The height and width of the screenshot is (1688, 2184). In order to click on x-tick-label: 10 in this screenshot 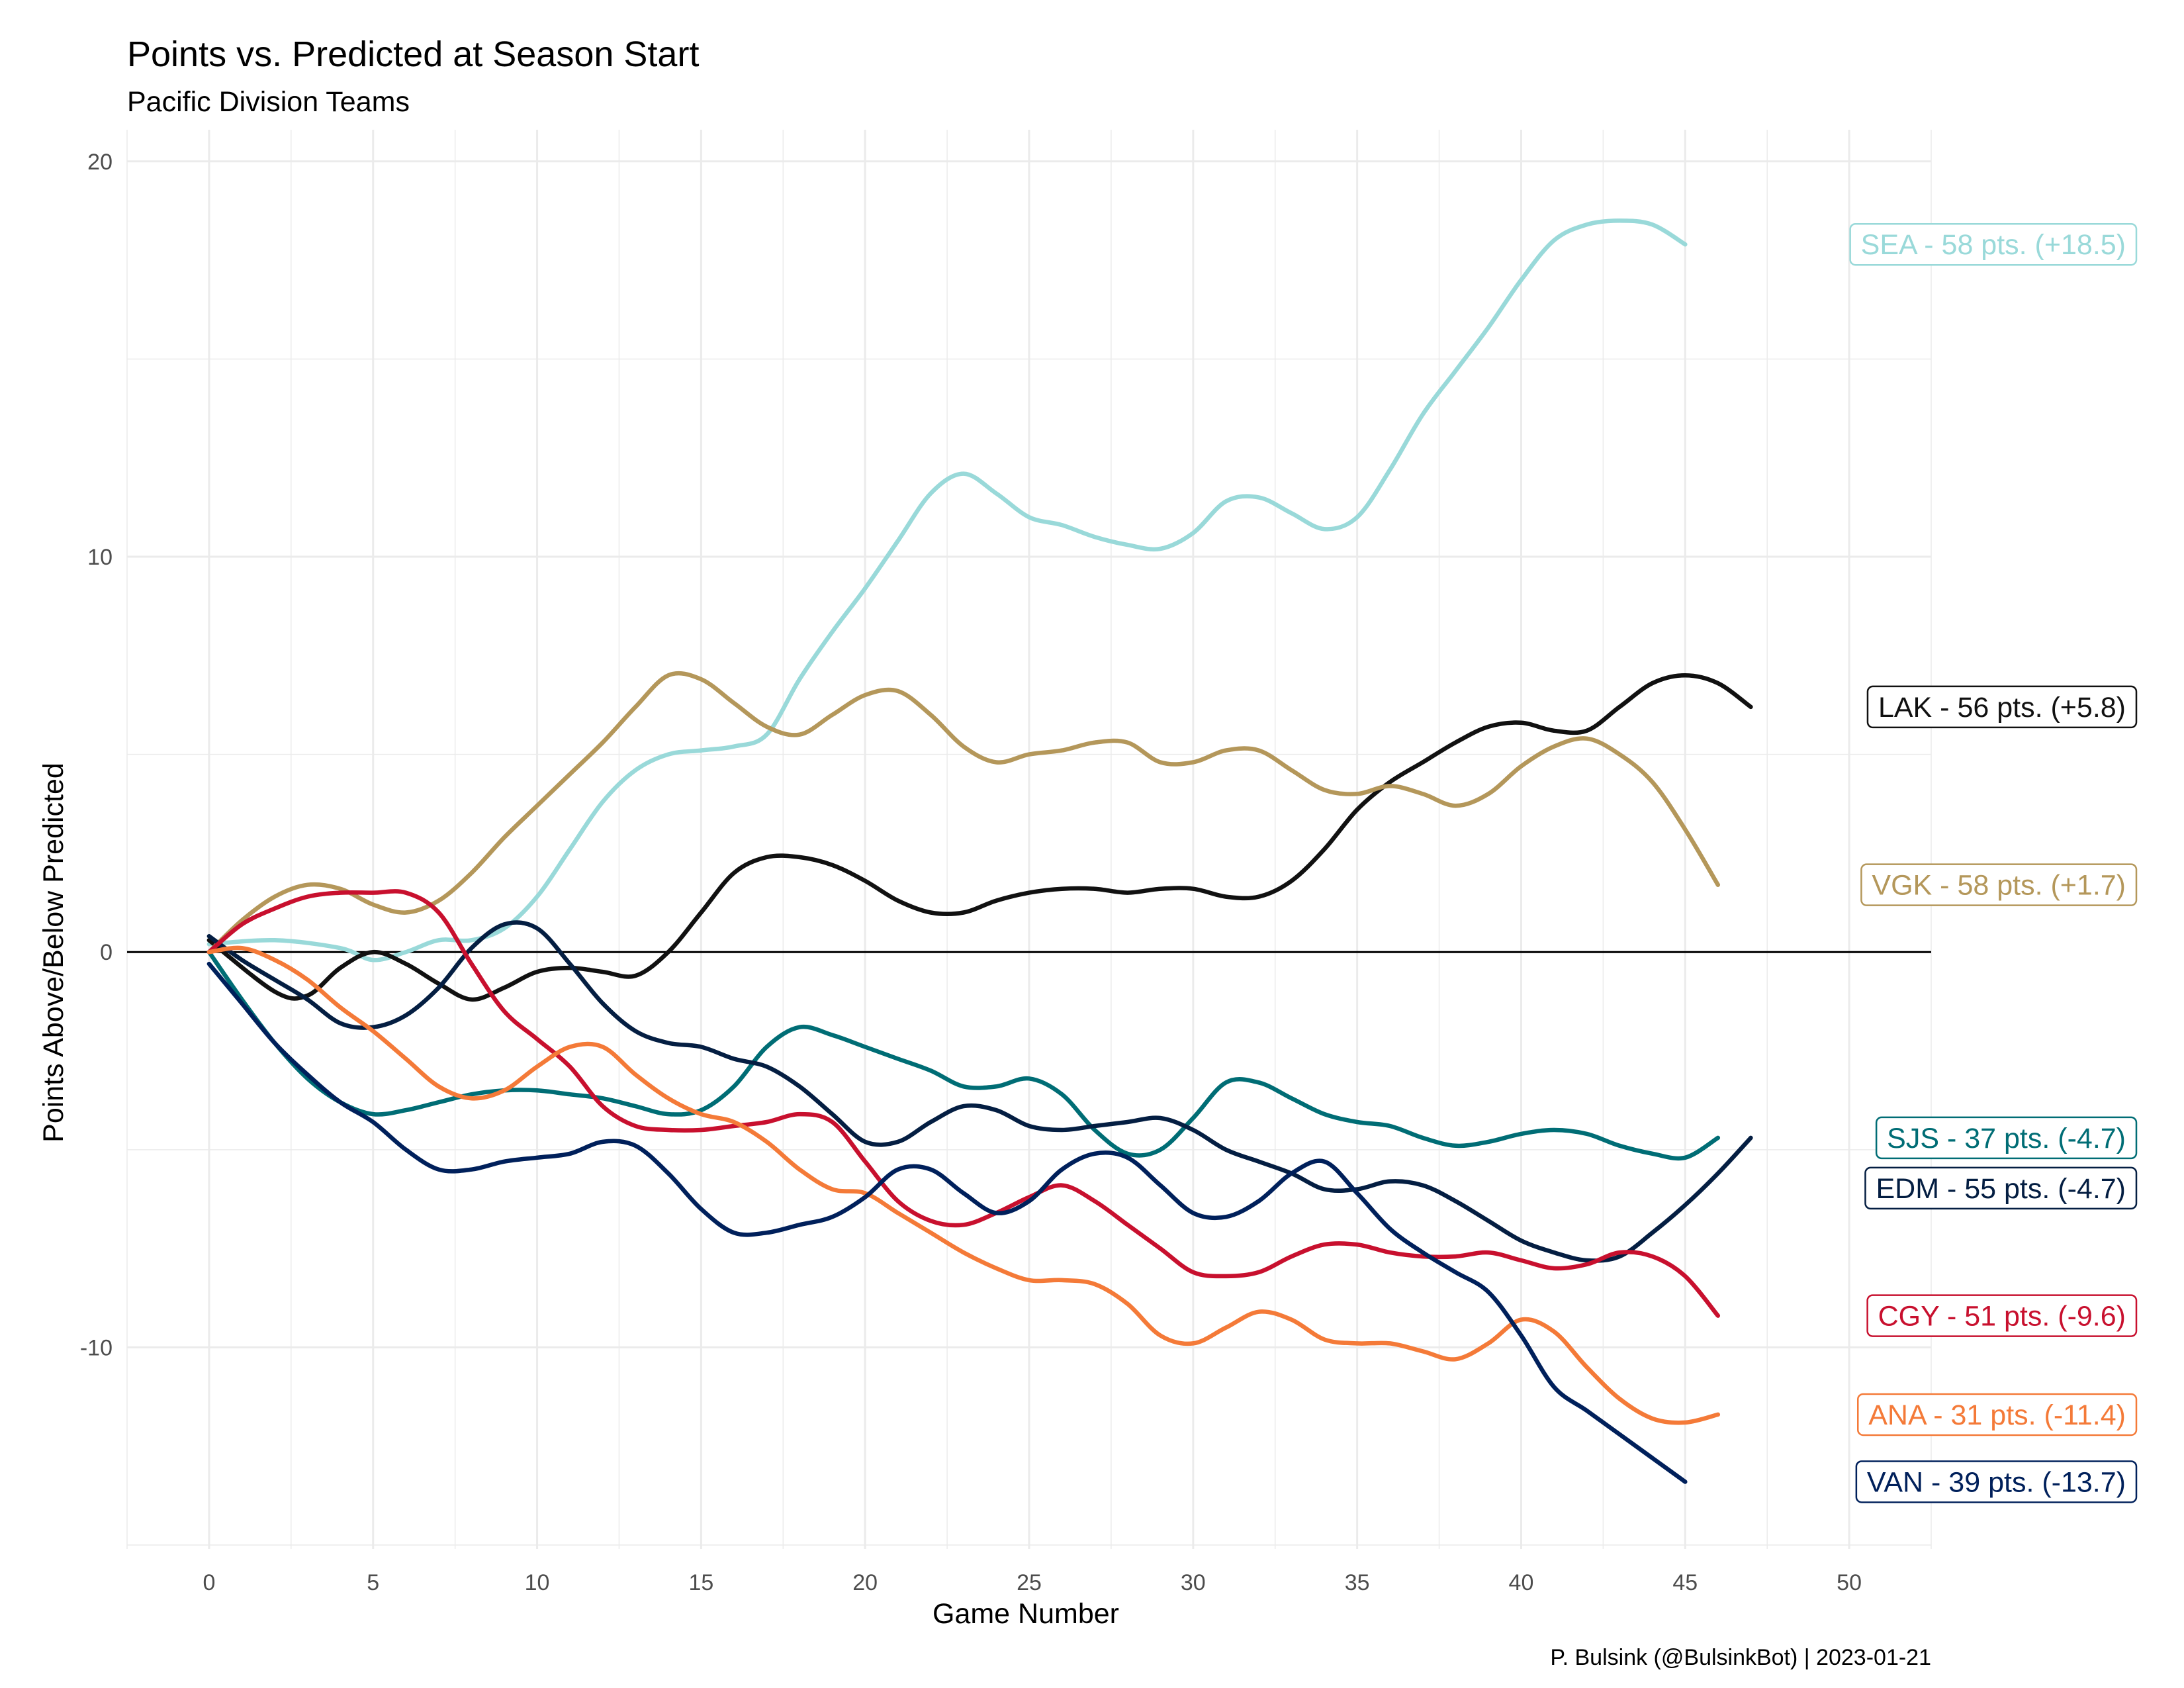, I will do `click(537, 1582)`.